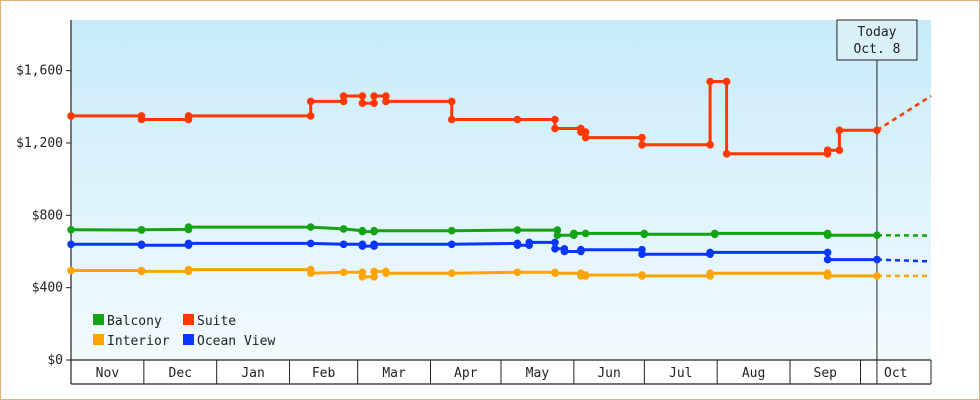 The width and height of the screenshot is (980, 400). What do you see at coordinates (680, 373) in the screenshot?
I see `x-tick-label-jul: Jul` at bounding box center [680, 373].